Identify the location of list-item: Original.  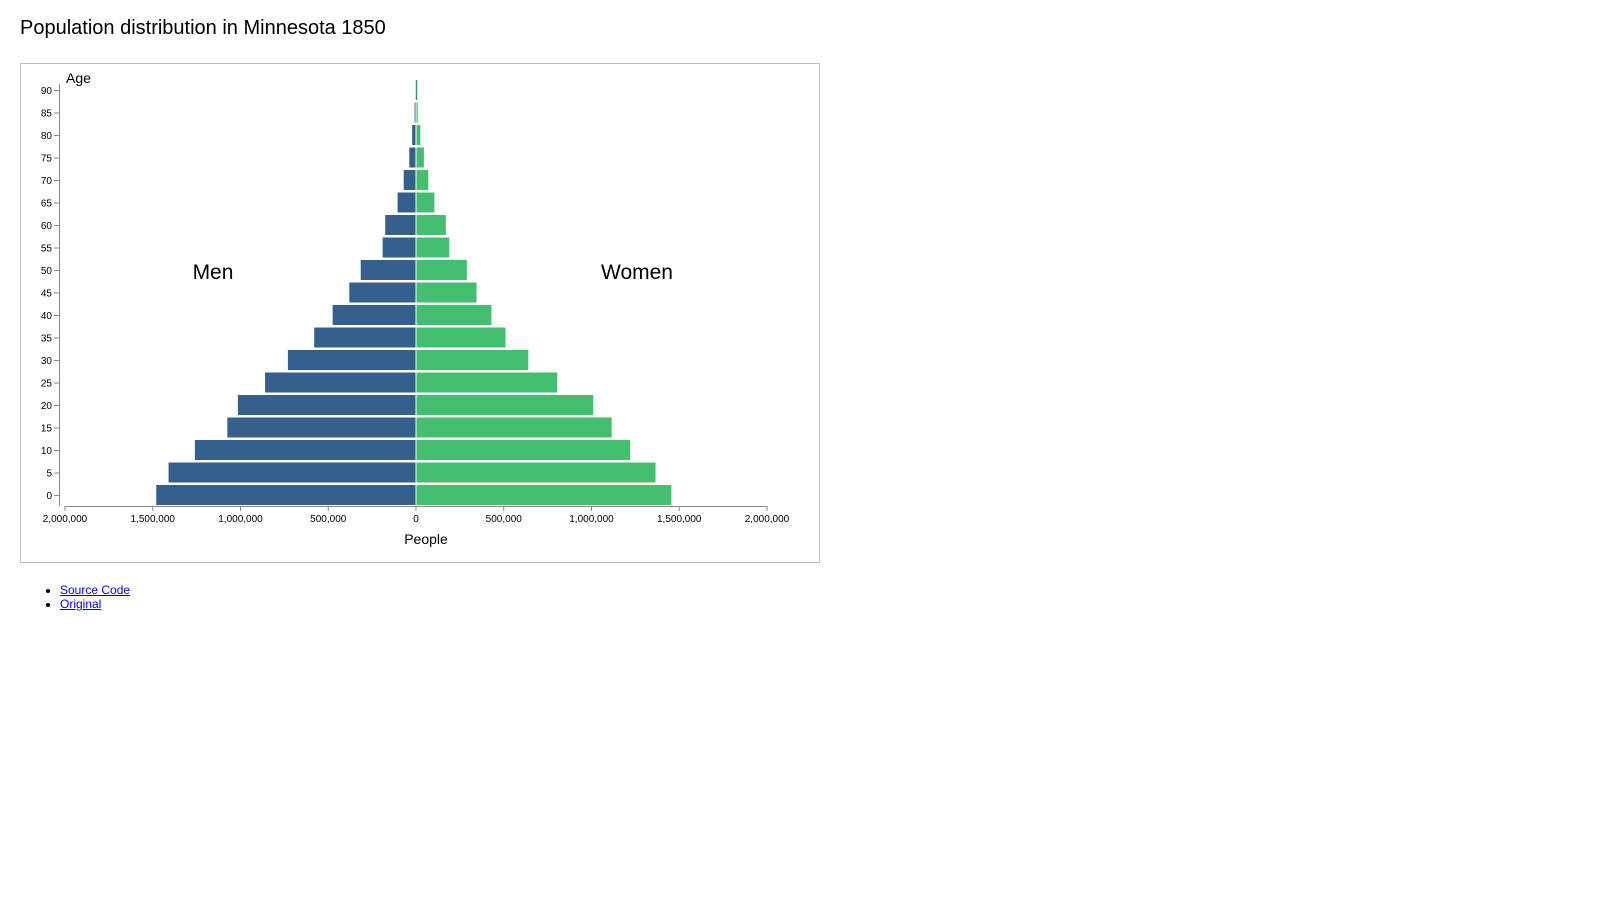
(95, 604).